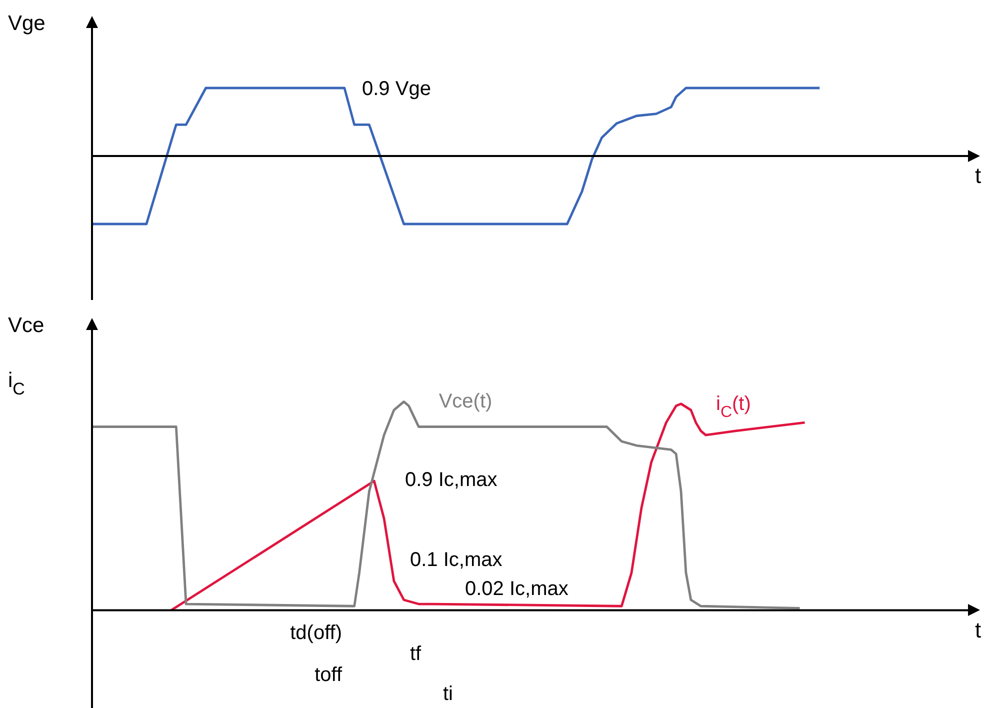 This screenshot has width=990, height=708. Describe the element at coordinates (316, 633) in the screenshot. I see `text: td(off)` at that location.